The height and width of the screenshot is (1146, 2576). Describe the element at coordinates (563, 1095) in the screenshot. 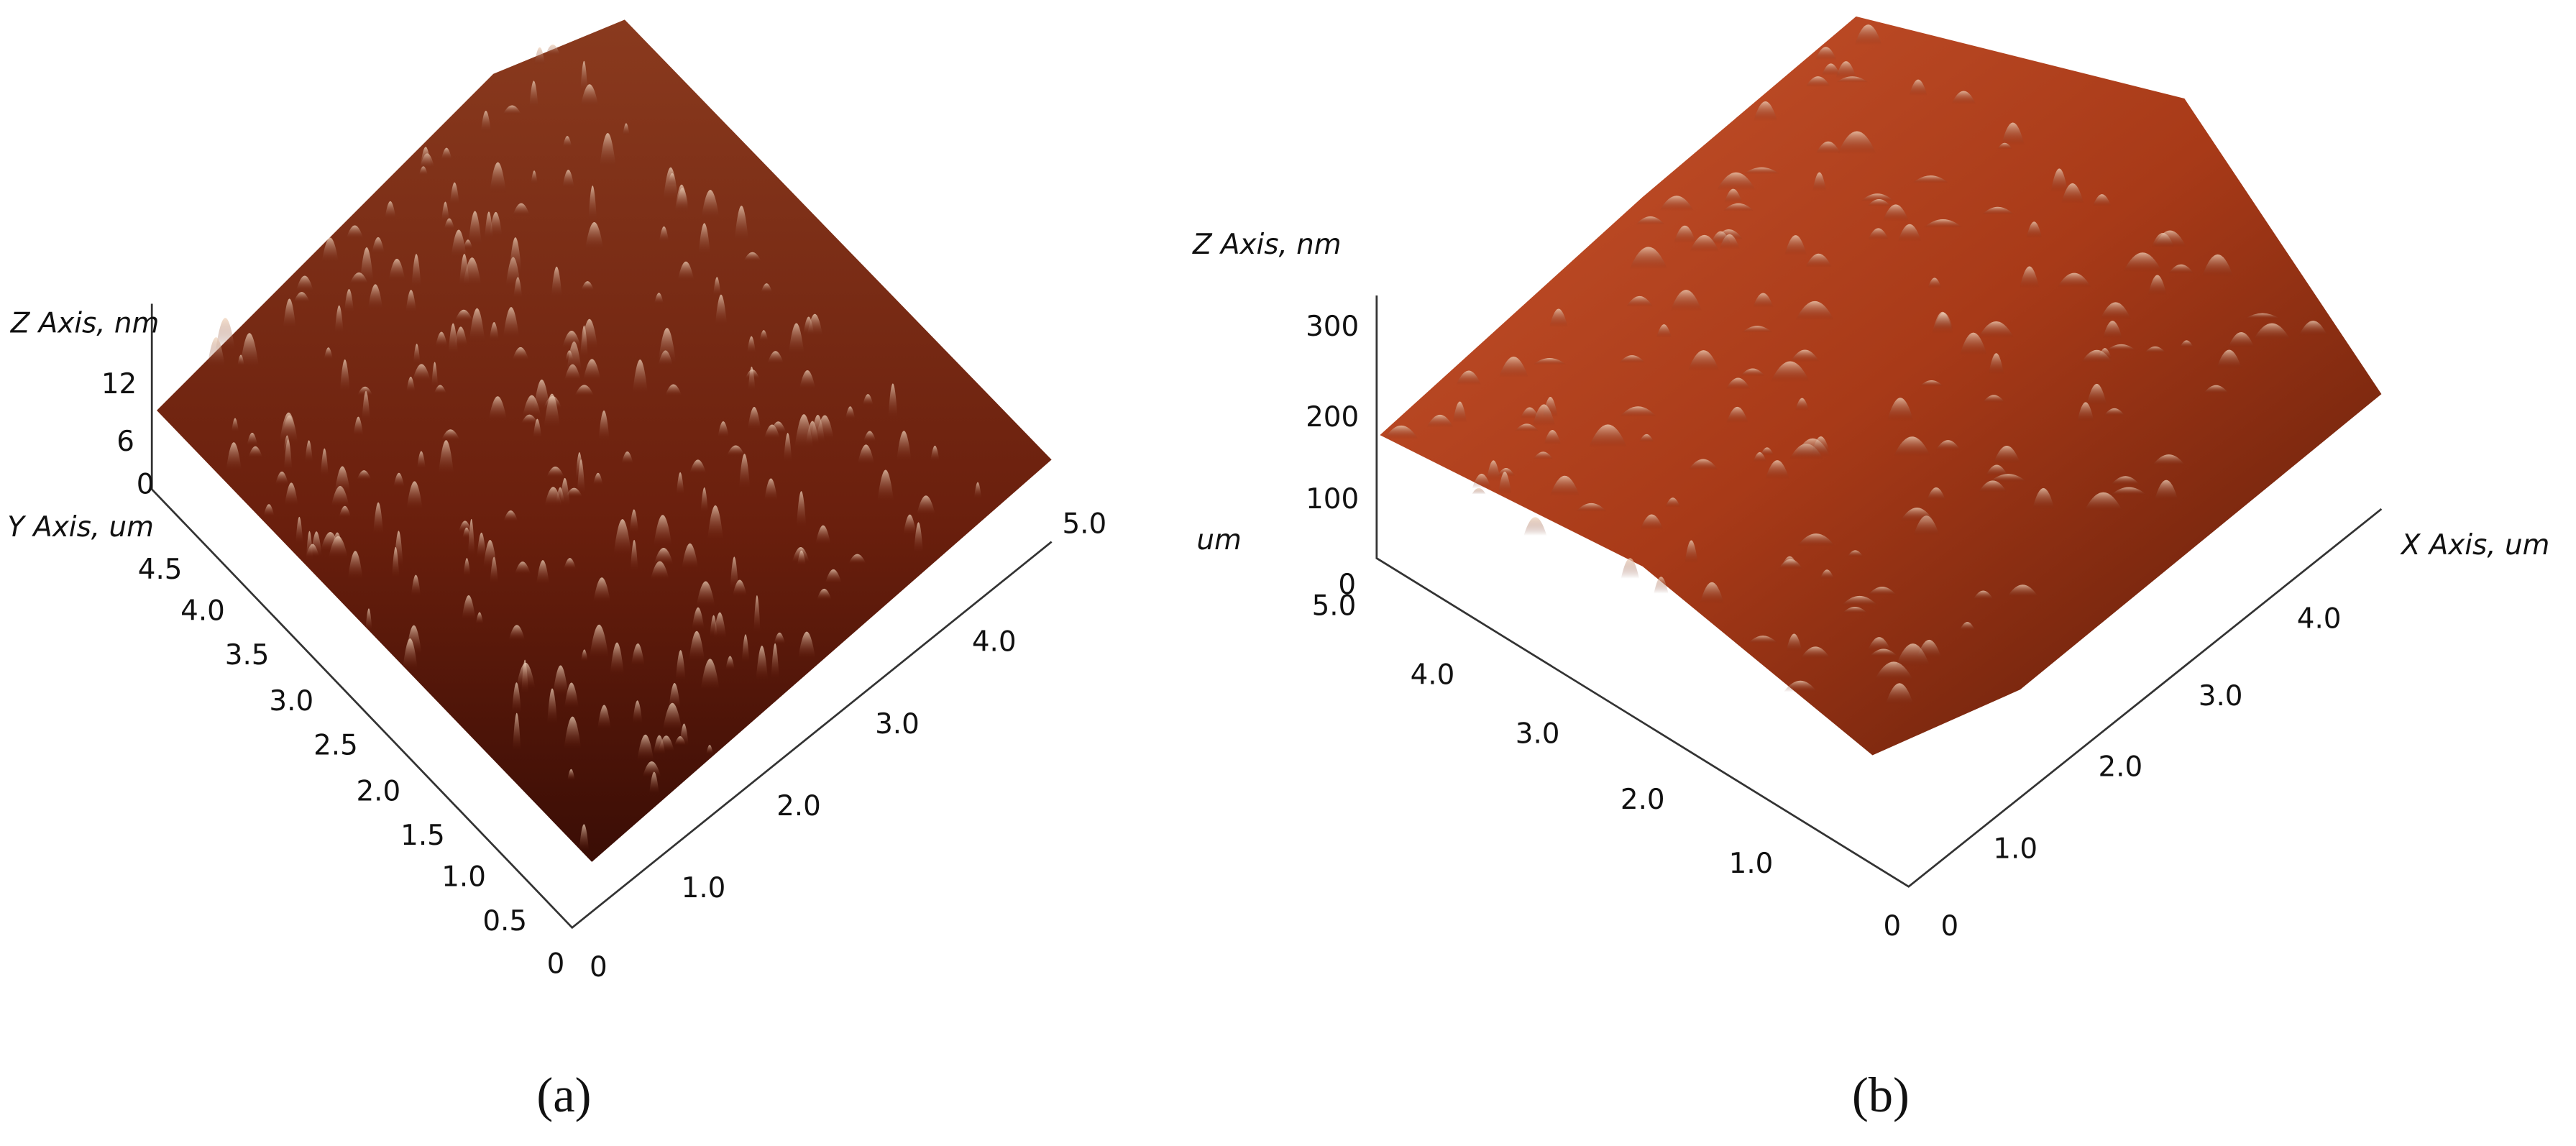

I see `caption: (a)` at that location.